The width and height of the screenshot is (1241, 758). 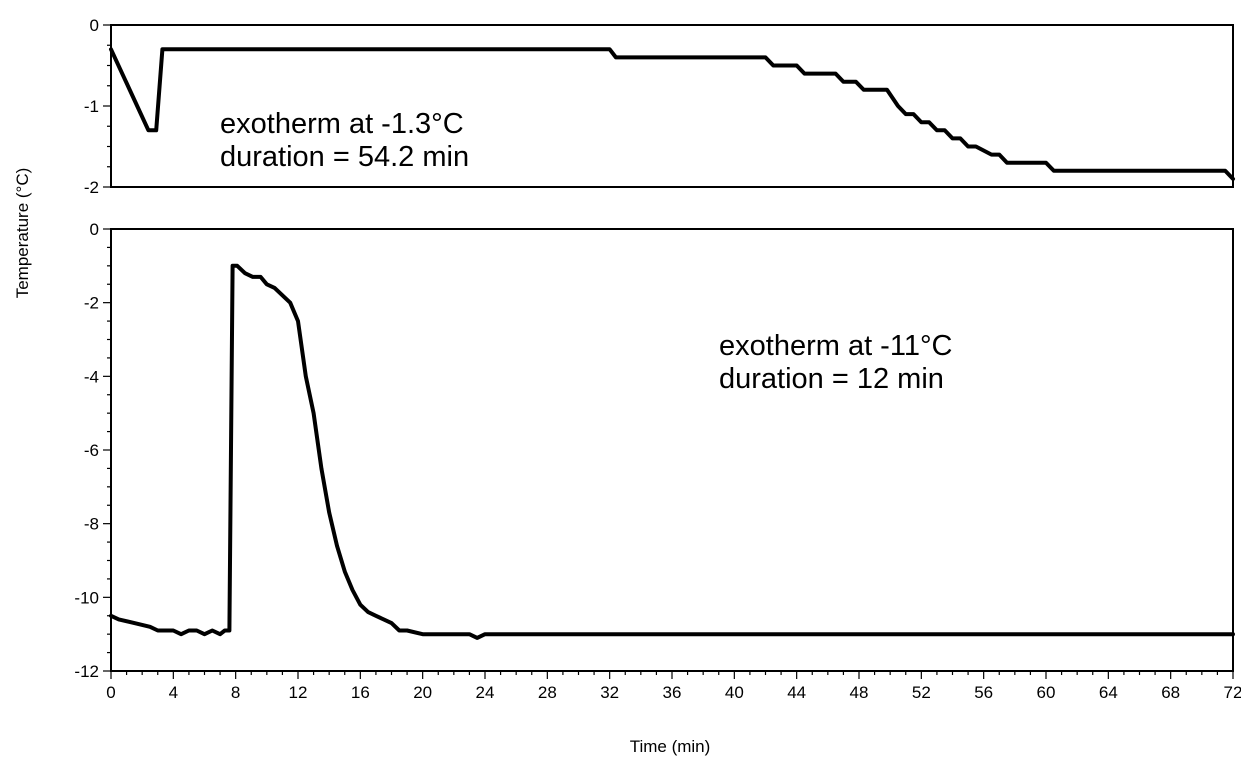 I want to click on bottom-annotation-line-2: duration = 12 min, so click(x=831, y=379).